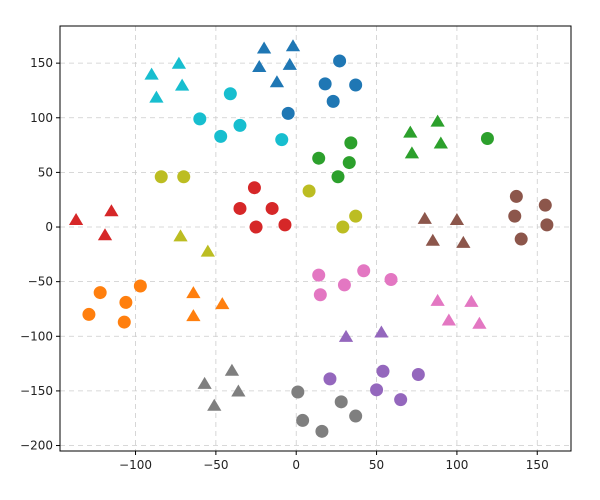 The image size is (600, 500). What do you see at coordinates (376, 465) in the screenshot?
I see `x-tick-label: 50` at bounding box center [376, 465].